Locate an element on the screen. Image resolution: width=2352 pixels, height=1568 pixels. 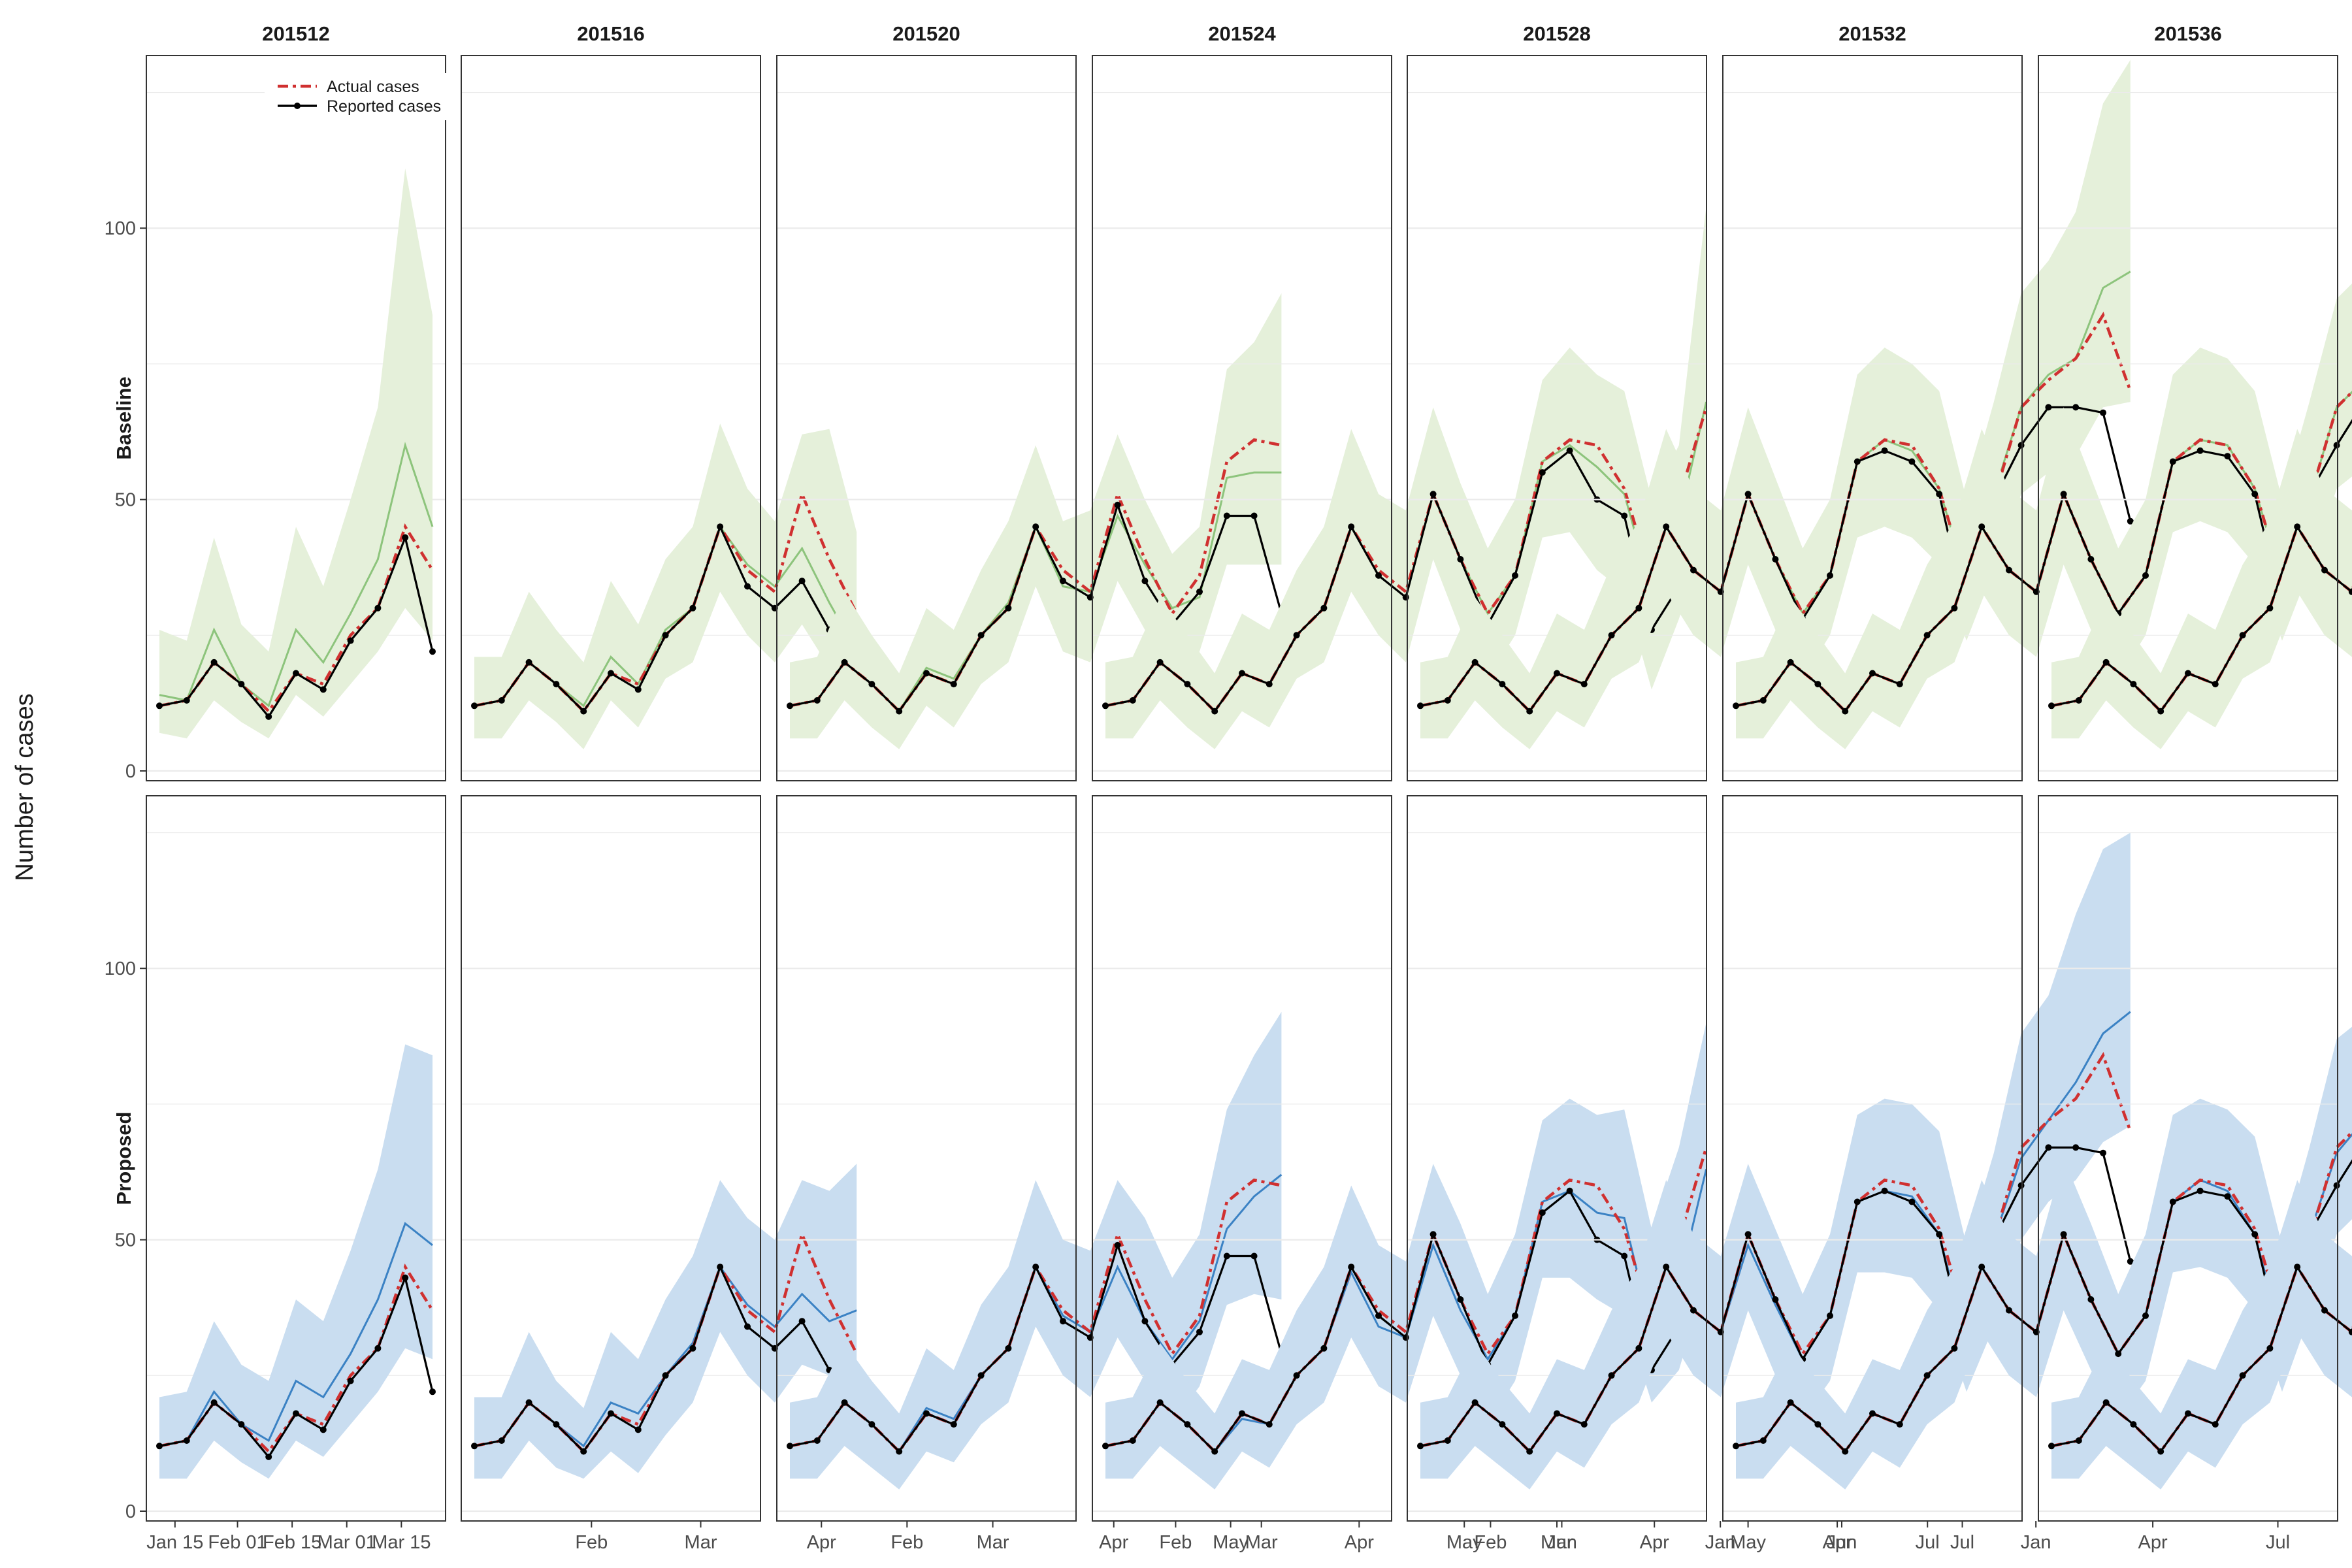
legend: Actual cases Reported cases is located at coordinates (363, 96).